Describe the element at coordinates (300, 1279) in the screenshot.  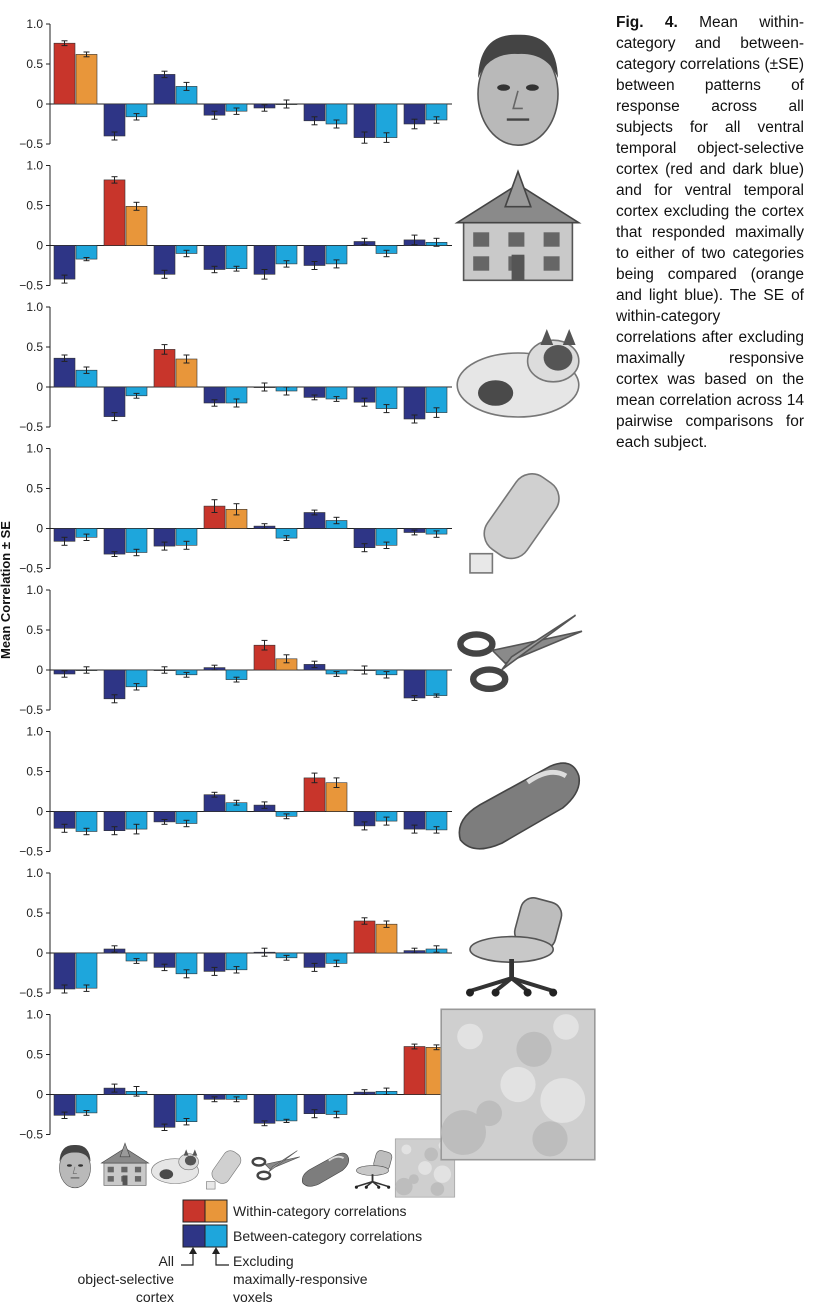
I see `legend-note-excl-2: maximally-responsive` at that location.